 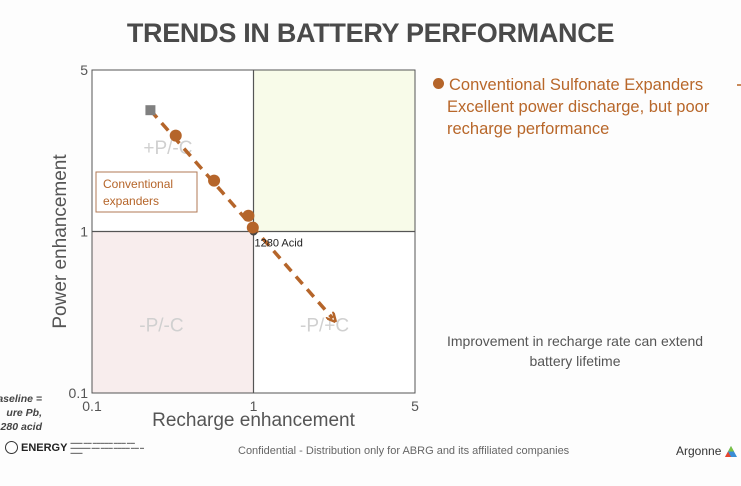 I want to click on quadrant-label: +P/-C, so click(x=167, y=148).